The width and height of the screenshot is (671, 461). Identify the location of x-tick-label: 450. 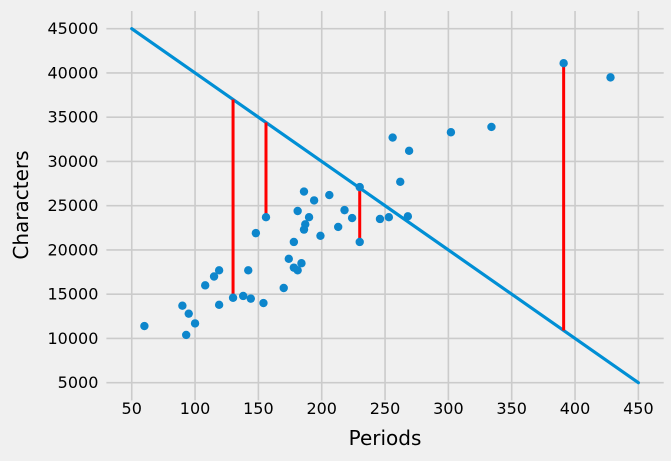
(638, 408).